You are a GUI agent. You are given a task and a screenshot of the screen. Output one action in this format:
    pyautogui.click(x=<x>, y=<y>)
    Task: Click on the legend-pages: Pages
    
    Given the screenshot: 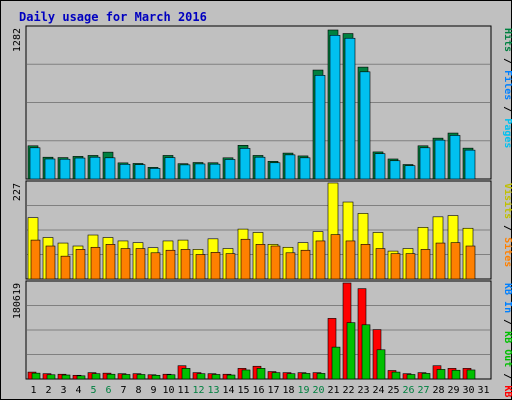 What is the action you would take?
    pyautogui.click(x=507, y=133)
    